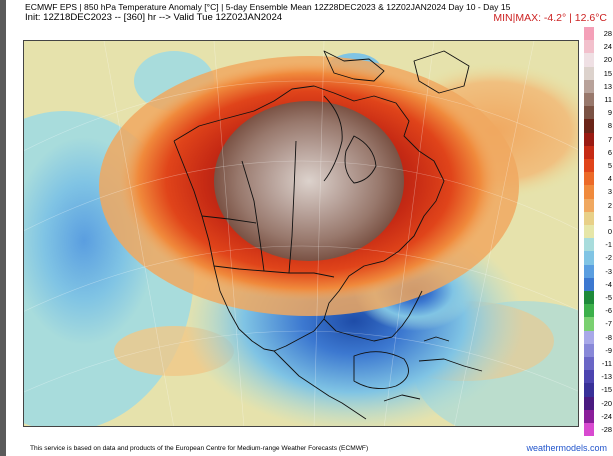 The height and width of the screenshot is (456, 613). What do you see at coordinates (598, 60) in the screenshot?
I see `legend-row: 20` at bounding box center [598, 60].